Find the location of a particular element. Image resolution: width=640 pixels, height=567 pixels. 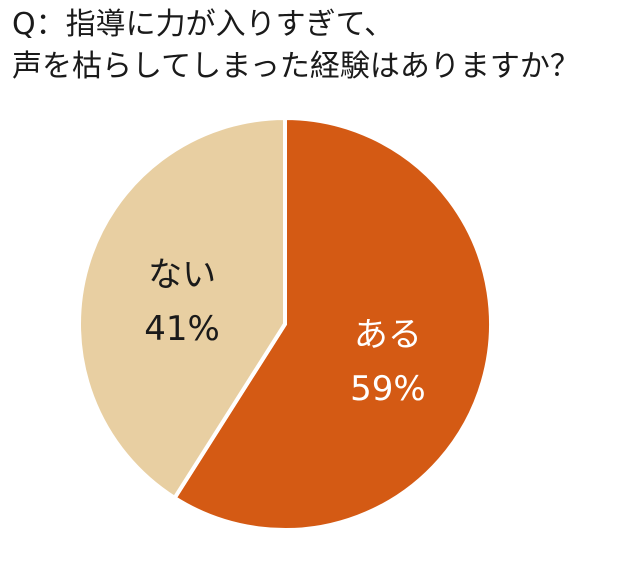

chart-title-line-1: Q：指導に力が入りすぎて、 is located at coordinates (203, 24).